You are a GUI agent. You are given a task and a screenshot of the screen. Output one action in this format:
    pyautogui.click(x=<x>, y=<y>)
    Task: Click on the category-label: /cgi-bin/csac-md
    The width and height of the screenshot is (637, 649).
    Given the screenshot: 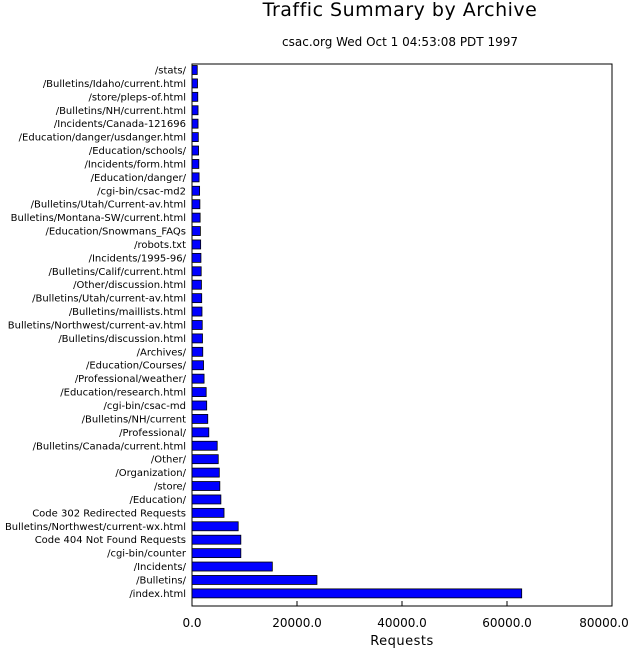 What is the action you would take?
    pyautogui.click(x=145, y=406)
    